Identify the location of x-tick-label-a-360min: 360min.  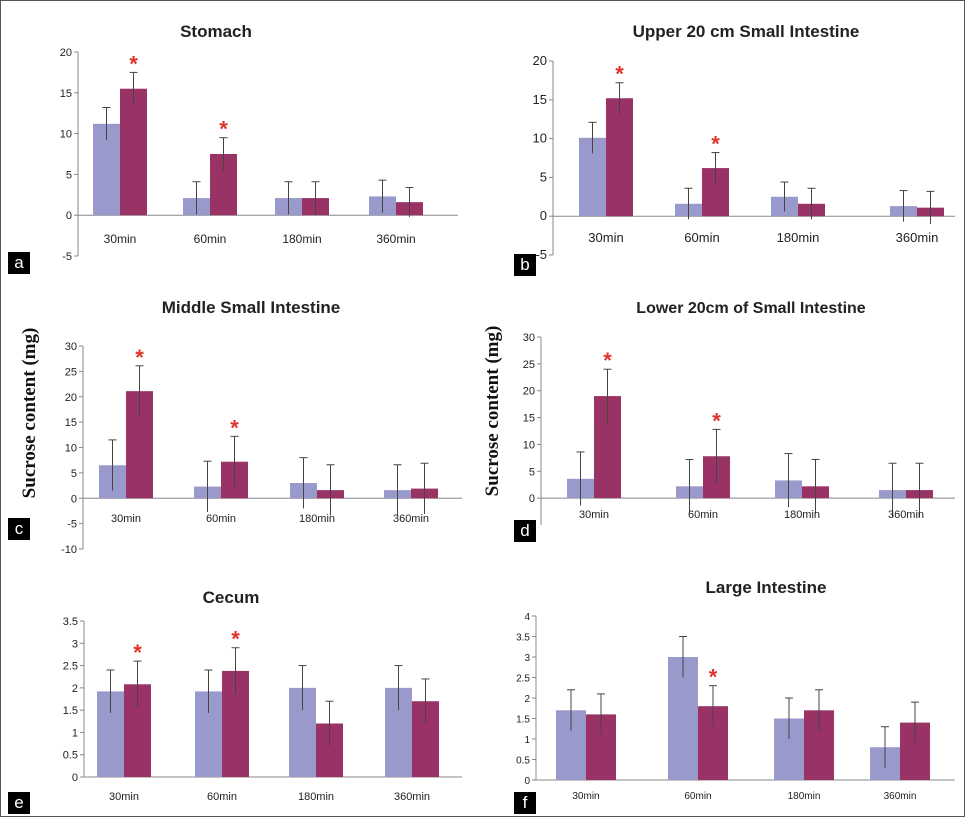
(395, 239).